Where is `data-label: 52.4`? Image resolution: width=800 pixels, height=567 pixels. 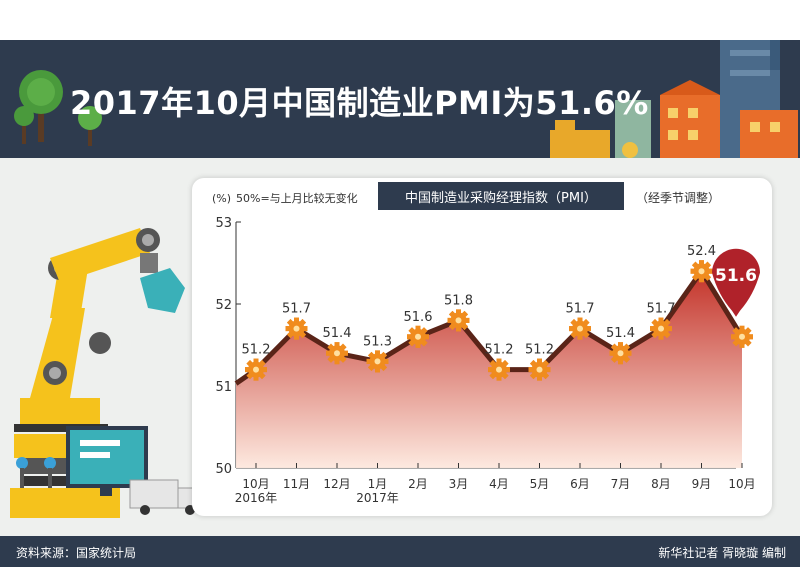
data-label: 52.4 is located at coordinates (701, 251).